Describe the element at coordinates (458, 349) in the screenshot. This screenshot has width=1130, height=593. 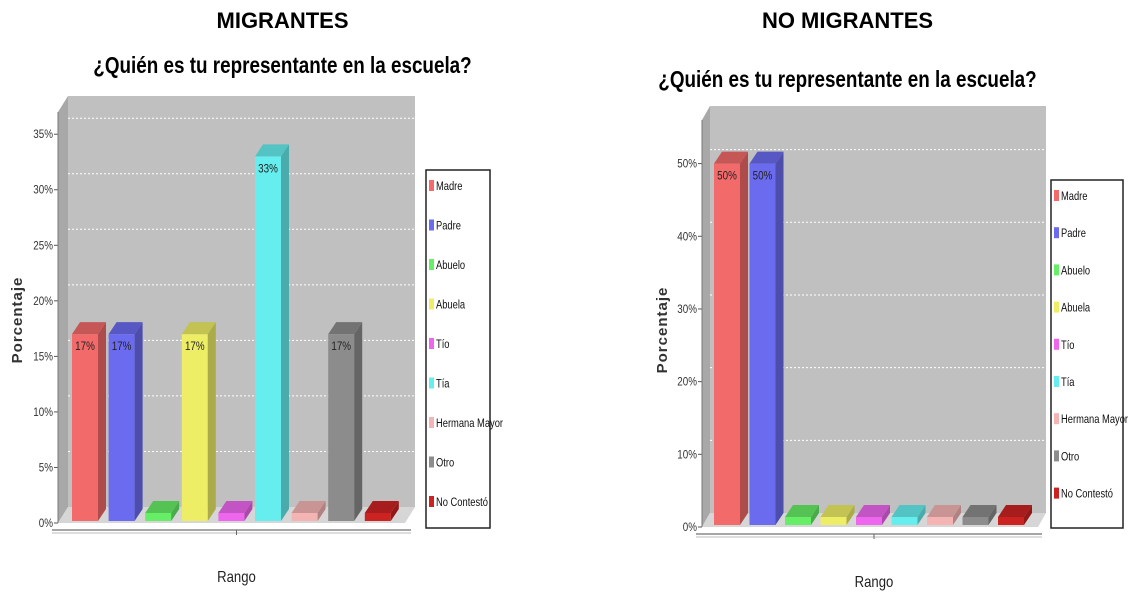
I see `legend-box` at that location.